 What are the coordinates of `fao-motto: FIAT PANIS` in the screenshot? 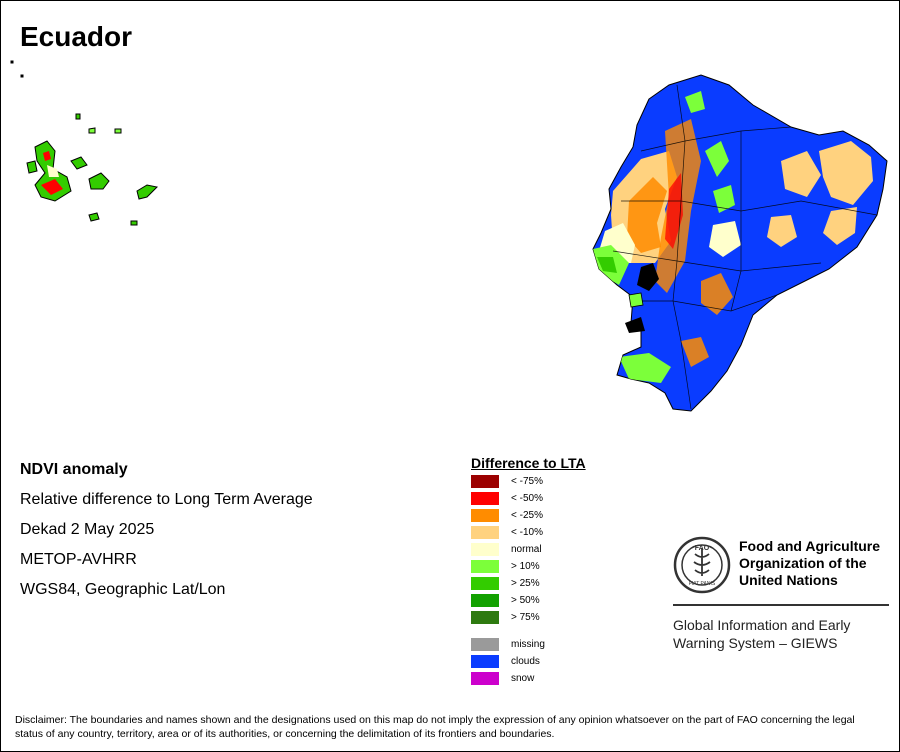 It's located at (702, 584).